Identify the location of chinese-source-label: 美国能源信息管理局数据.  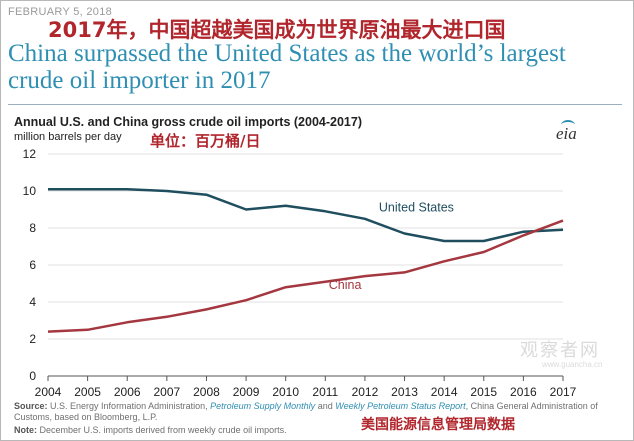
(438, 425).